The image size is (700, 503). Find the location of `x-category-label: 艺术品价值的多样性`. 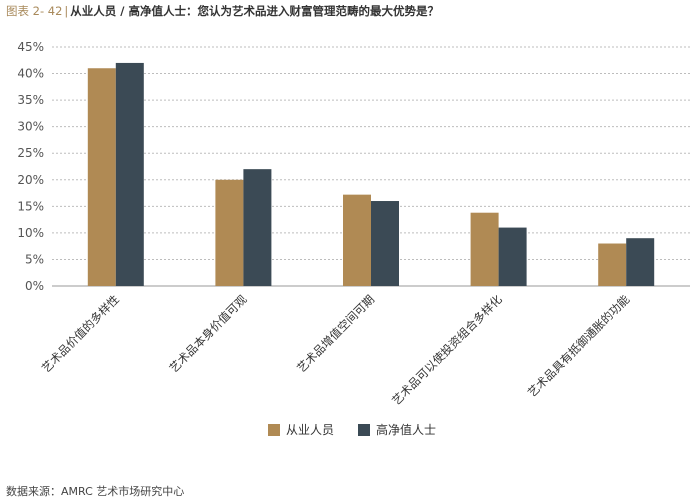

x-category-label: 艺术品价值的多样性 is located at coordinates (80, 333).